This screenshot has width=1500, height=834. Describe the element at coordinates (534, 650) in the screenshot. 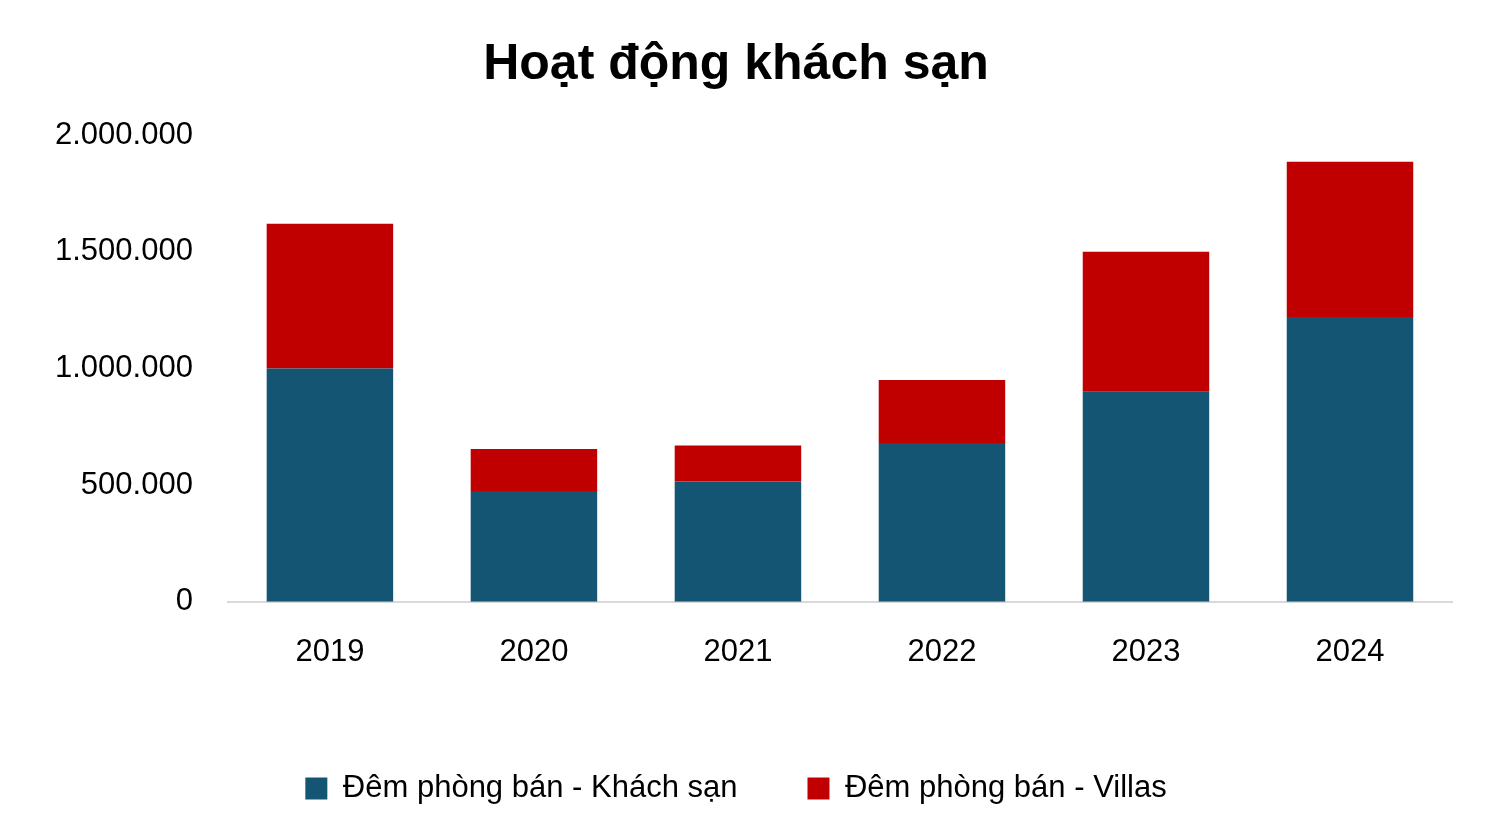

I see `x-tick-label: 2020` at that location.